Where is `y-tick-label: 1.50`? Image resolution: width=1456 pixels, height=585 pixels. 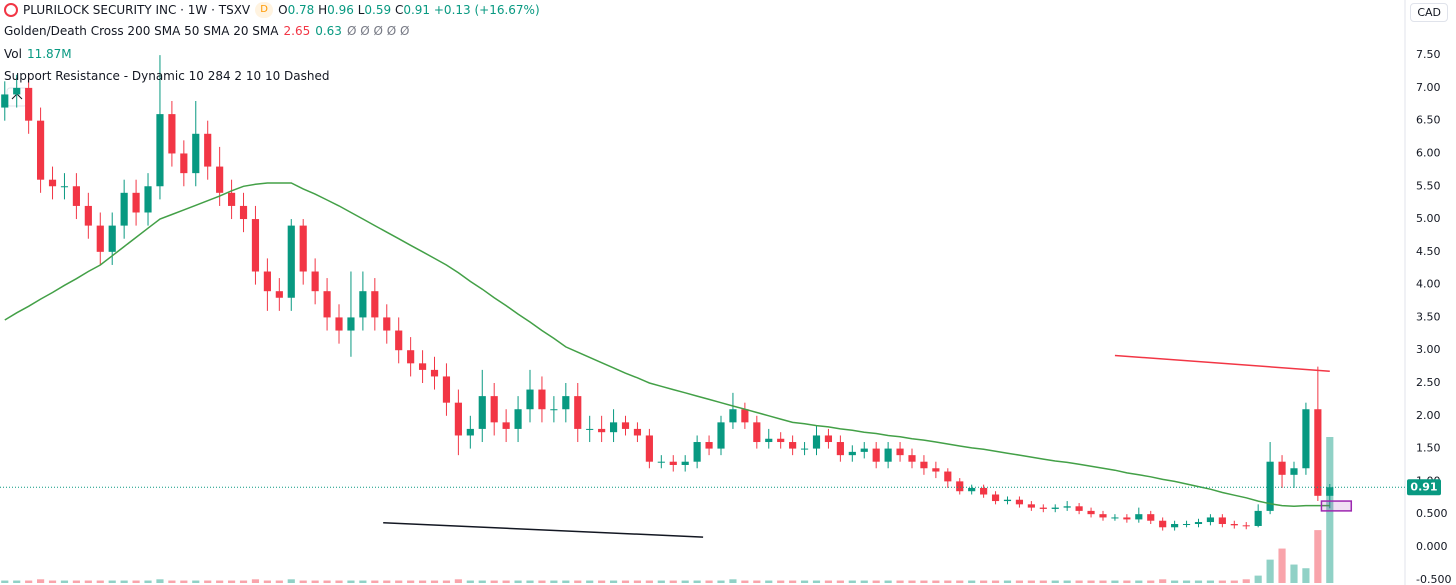
y-tick-label: 1.50 is located at coordinates (1428, 448).